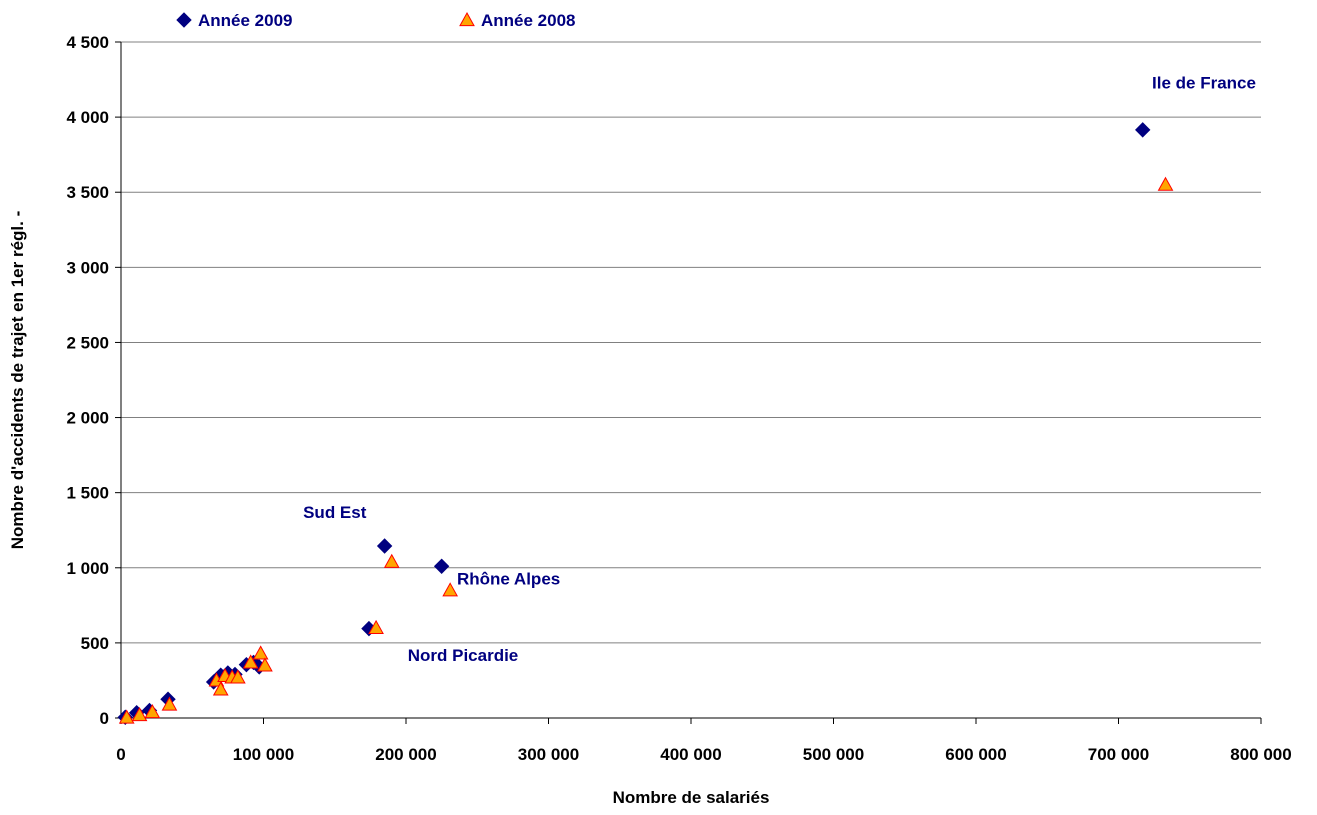 The image size is (1317, 815). Describe the element at coordinates (463, 655) in the screenshot. I see `annotation-label: Nord Picardie` at that location.